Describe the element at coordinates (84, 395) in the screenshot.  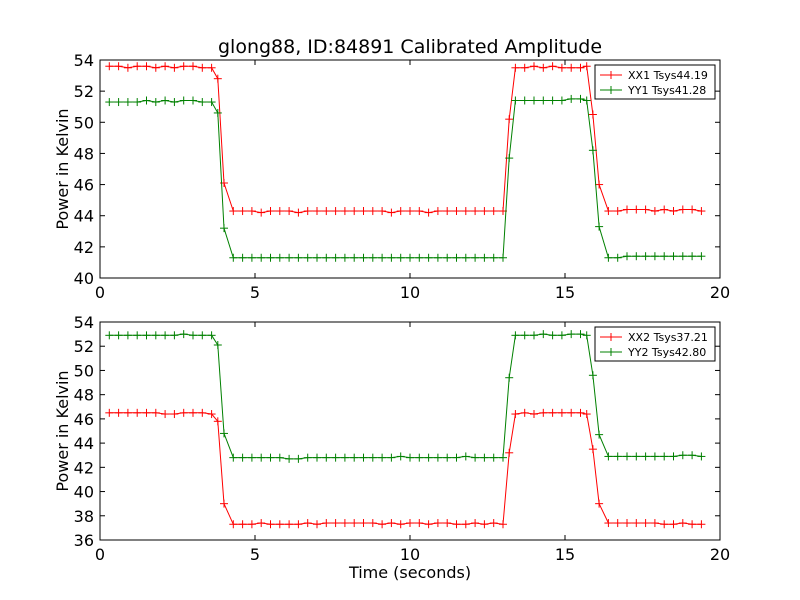
I see `y-tick-label: 48` at that location.